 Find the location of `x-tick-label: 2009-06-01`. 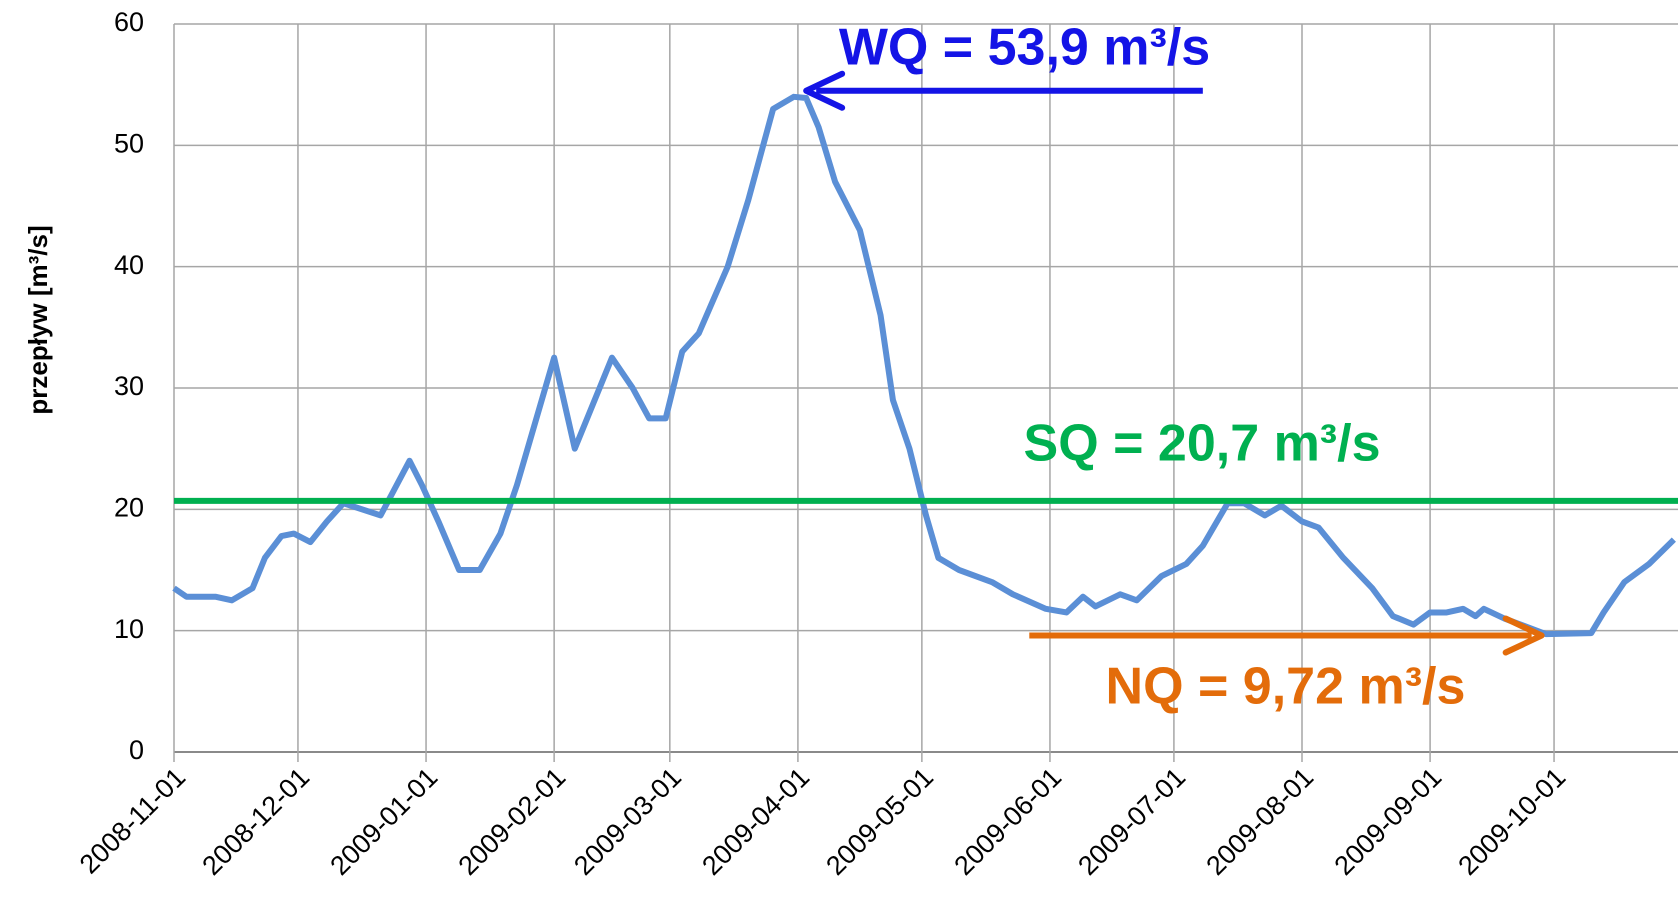

x-tick-label: 2009-06-01 is located at coordinates (1007, 821).